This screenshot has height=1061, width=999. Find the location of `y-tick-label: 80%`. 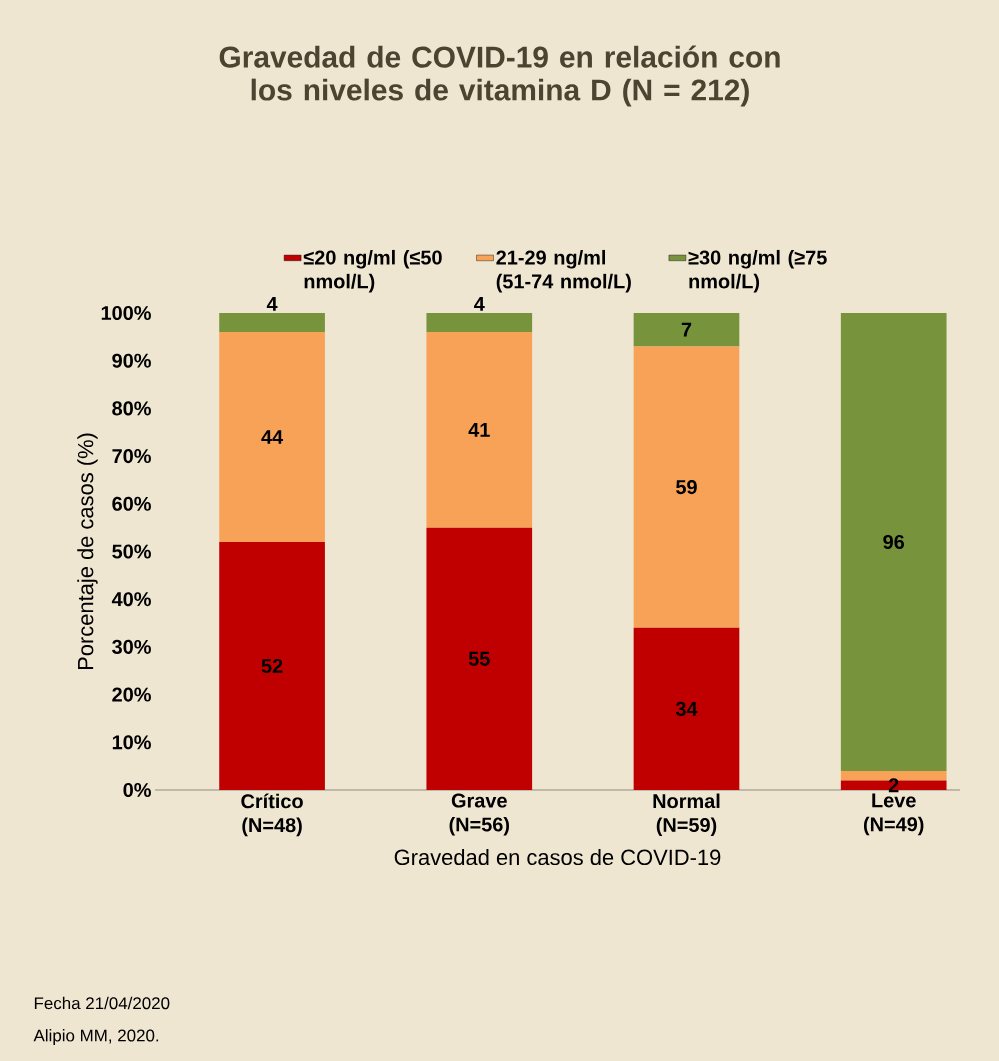

y-tick-label: 80% is located at coordinates (131, 408).